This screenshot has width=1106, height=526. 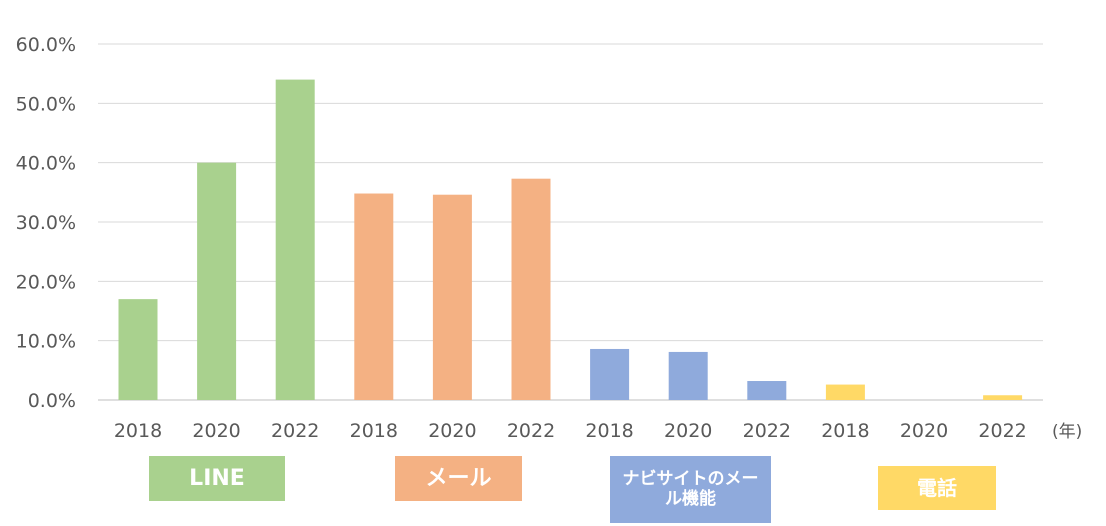 I want to click on group-label-email-text: メール, so click(x=458, y=478).